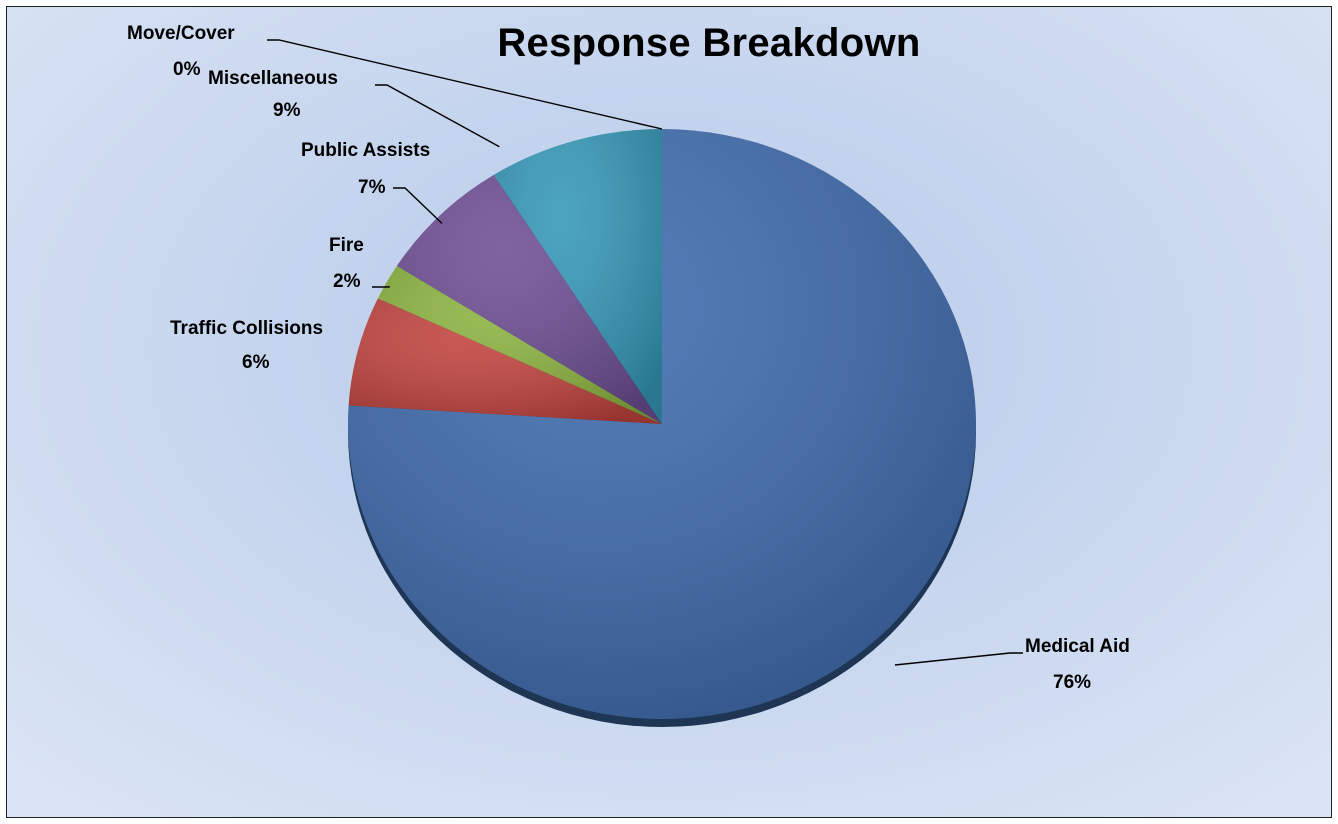 This screenshot has width=1338, height=824. Describe the element at coordinates (709, 43) in the screenshot. I see `chart-title: Response Breakdown` at that location.